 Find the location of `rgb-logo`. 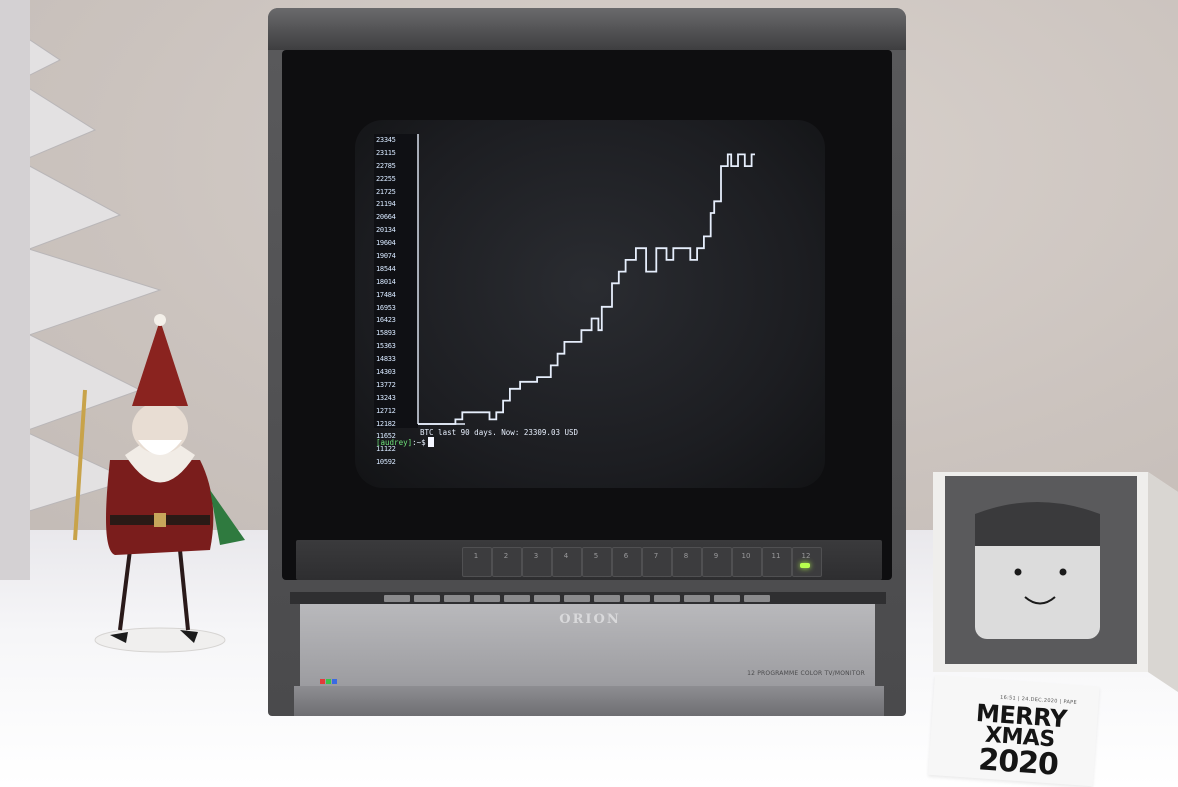

rgb-logo is located at coordinates (329, 678).